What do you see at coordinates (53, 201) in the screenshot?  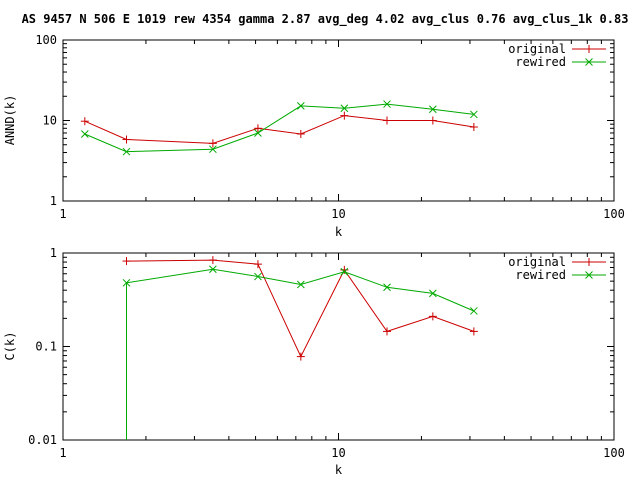 I see `plot-1-y-tick-label: 1` at bounding box center [53, 201].